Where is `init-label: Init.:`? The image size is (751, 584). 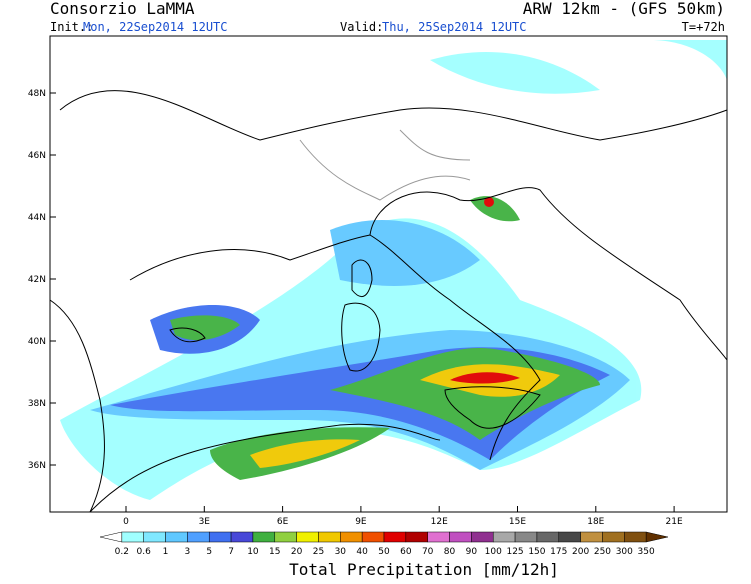
init-label: Init.: is located at coordinates (71, 27).